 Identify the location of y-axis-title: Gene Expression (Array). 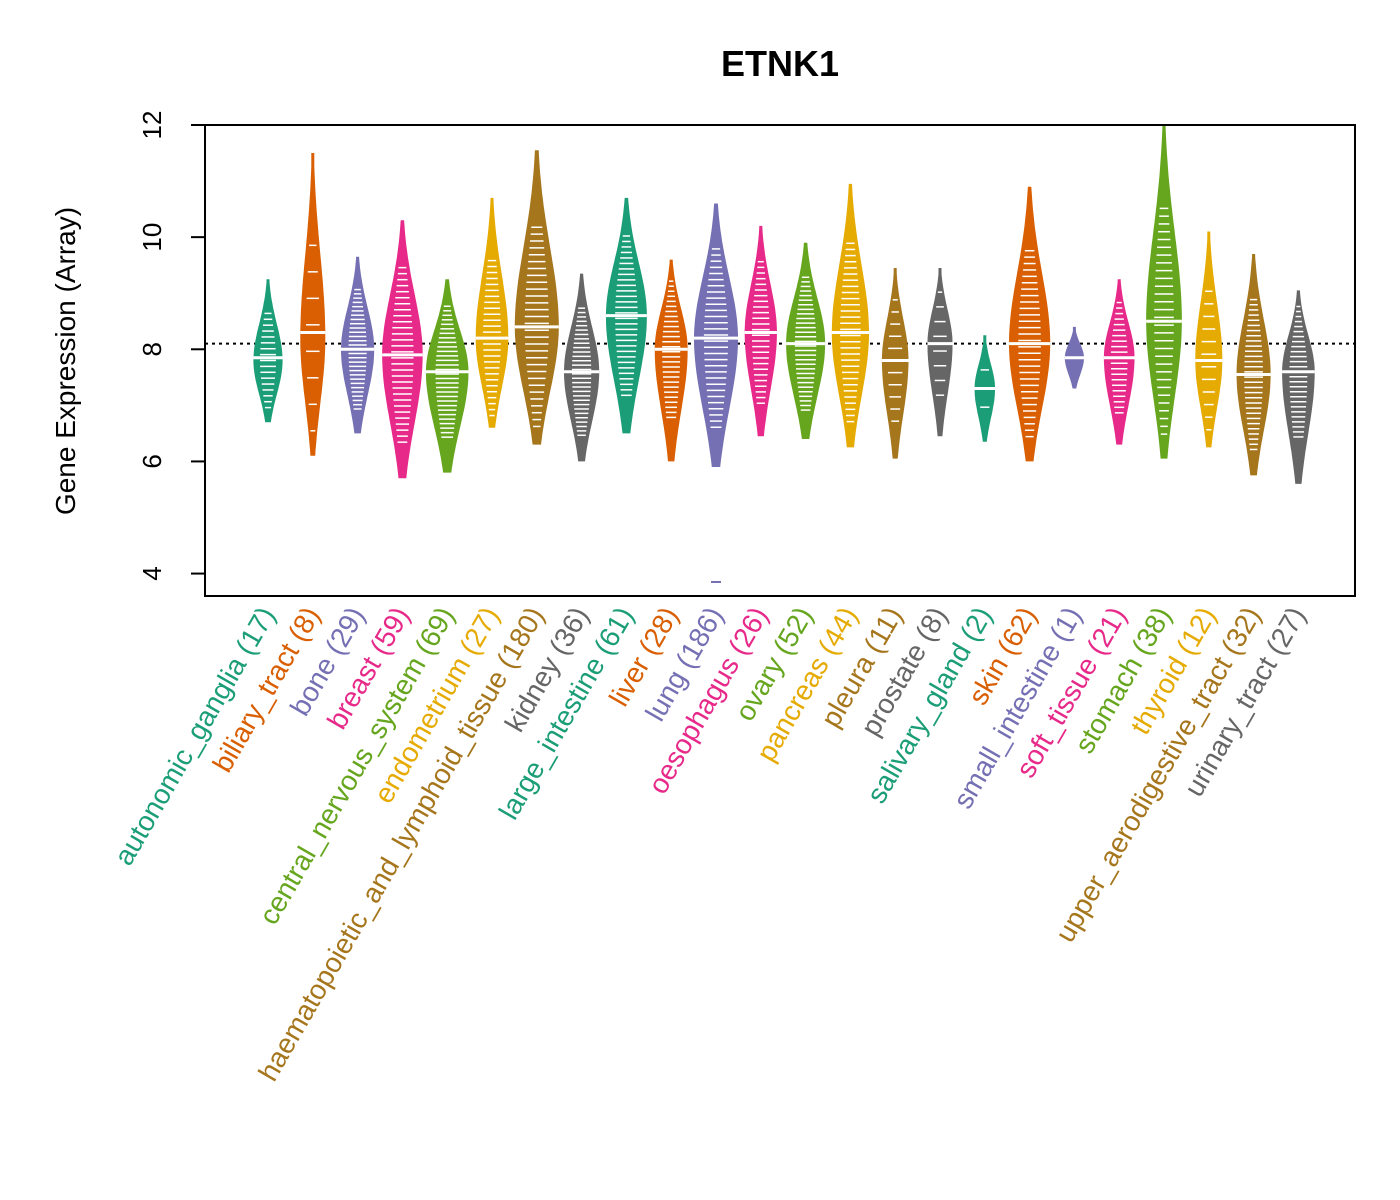
(65, 361).